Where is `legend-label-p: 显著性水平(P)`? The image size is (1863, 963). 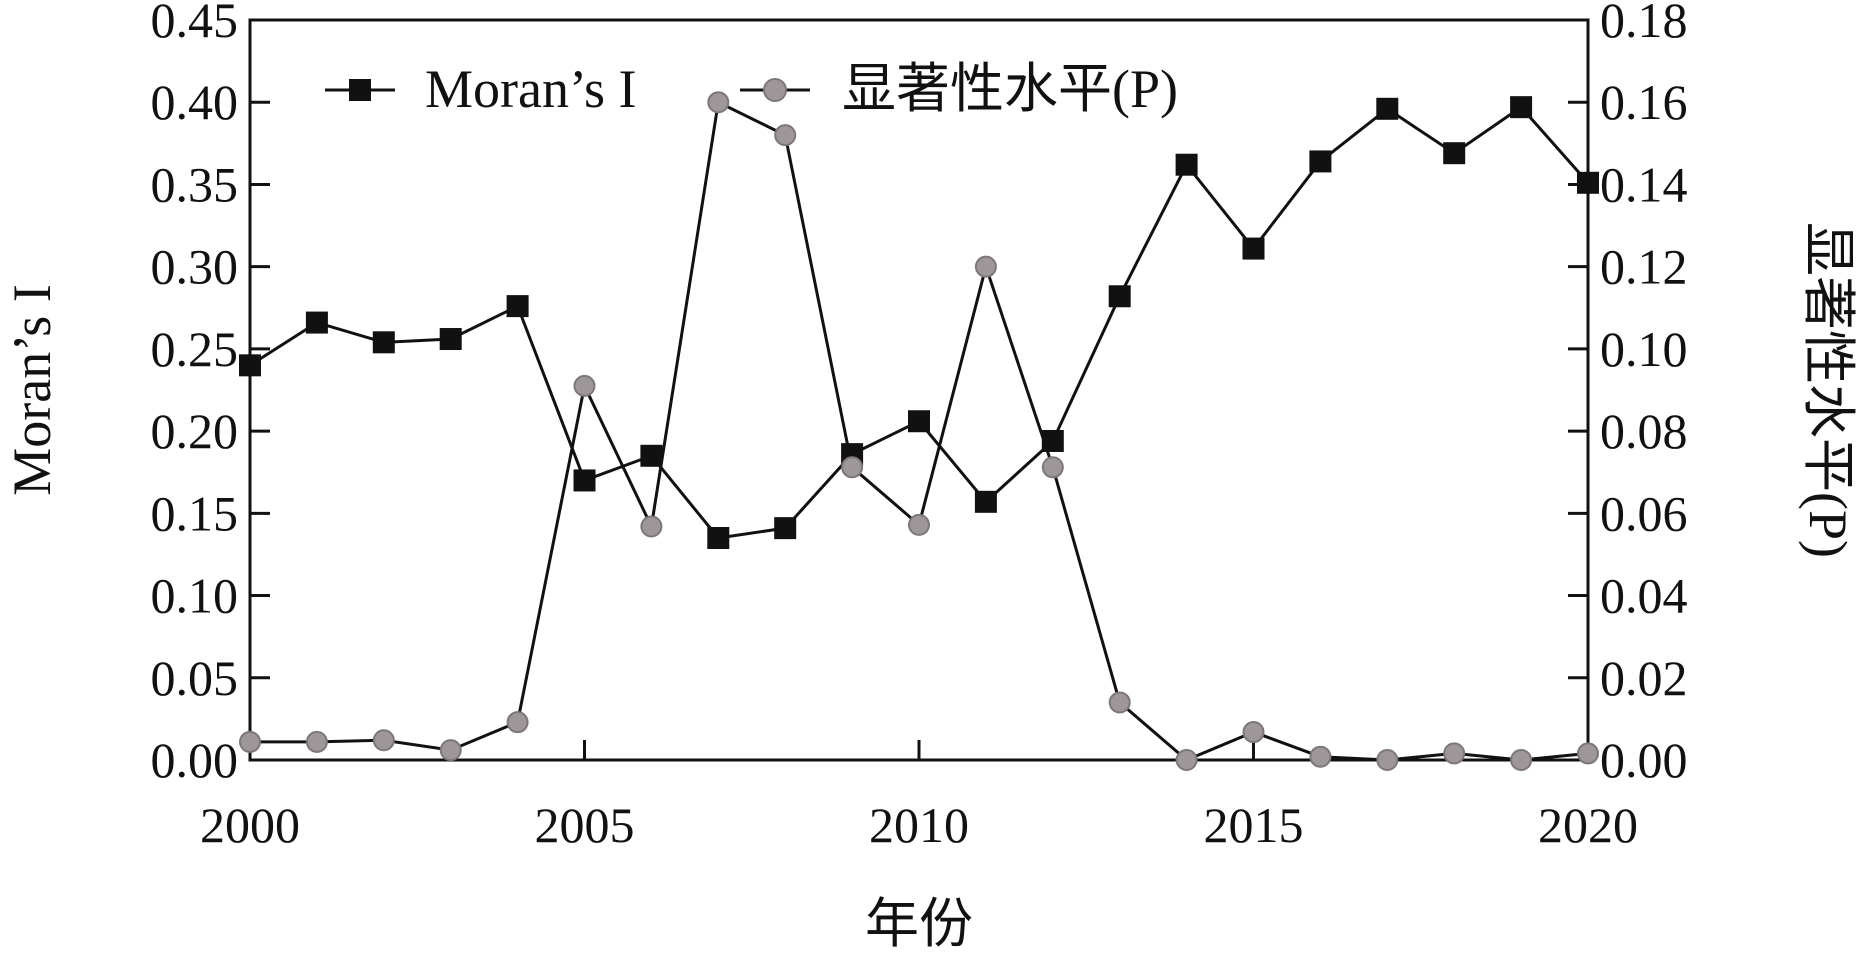 legend-label-p: 显著性水平(P) is located at coordinates (1010, 89).